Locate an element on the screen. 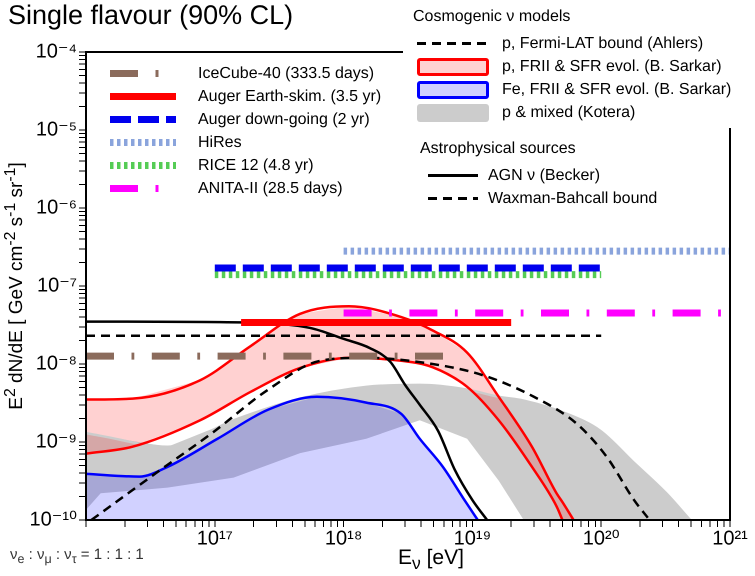  legend-label: RICE 12 (4.8 yr) is located at coordinates (256, 165).